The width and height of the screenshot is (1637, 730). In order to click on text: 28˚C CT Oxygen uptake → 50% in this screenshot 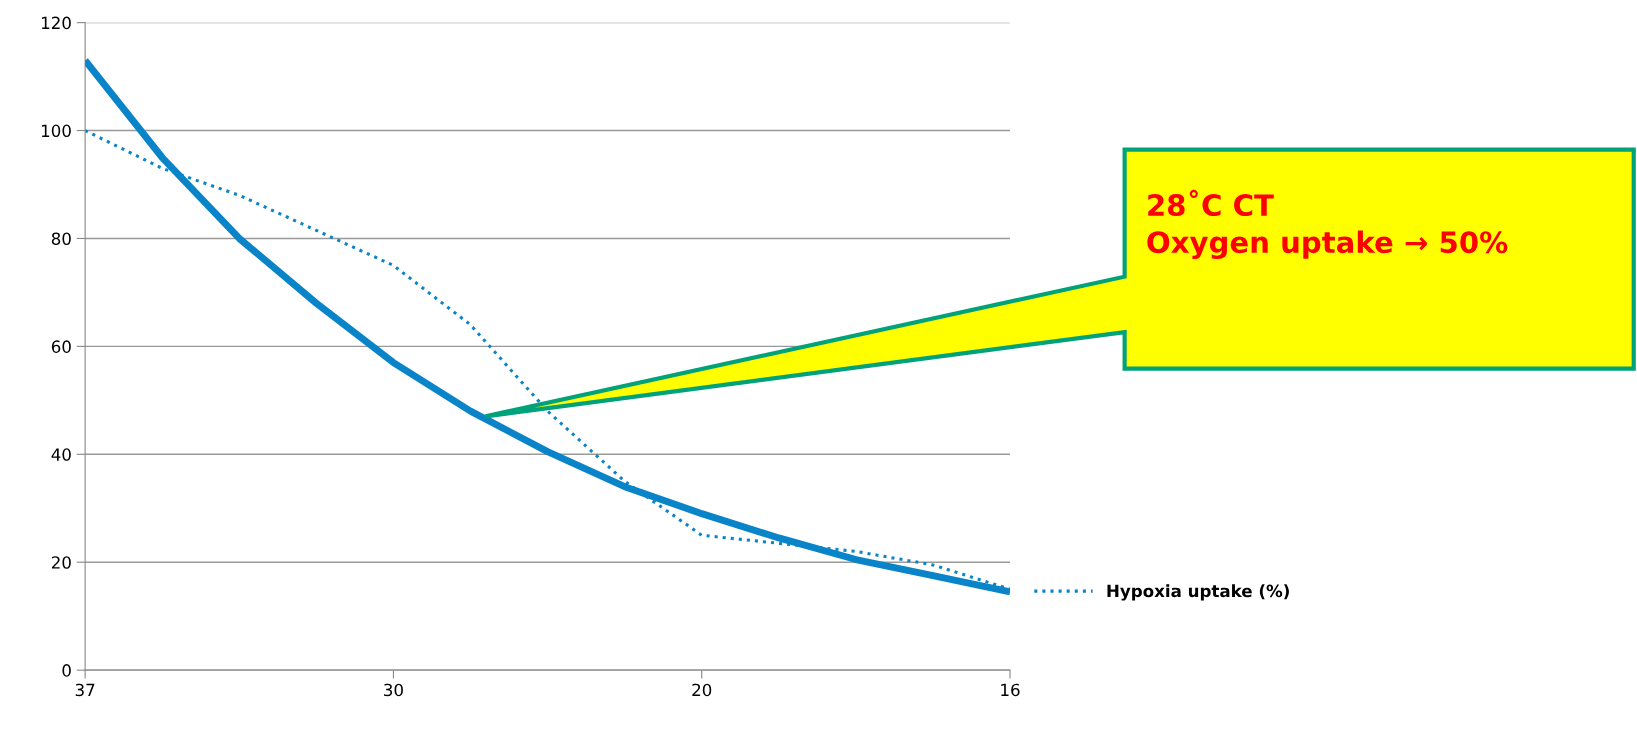, I will do `click(1327, 224)`.